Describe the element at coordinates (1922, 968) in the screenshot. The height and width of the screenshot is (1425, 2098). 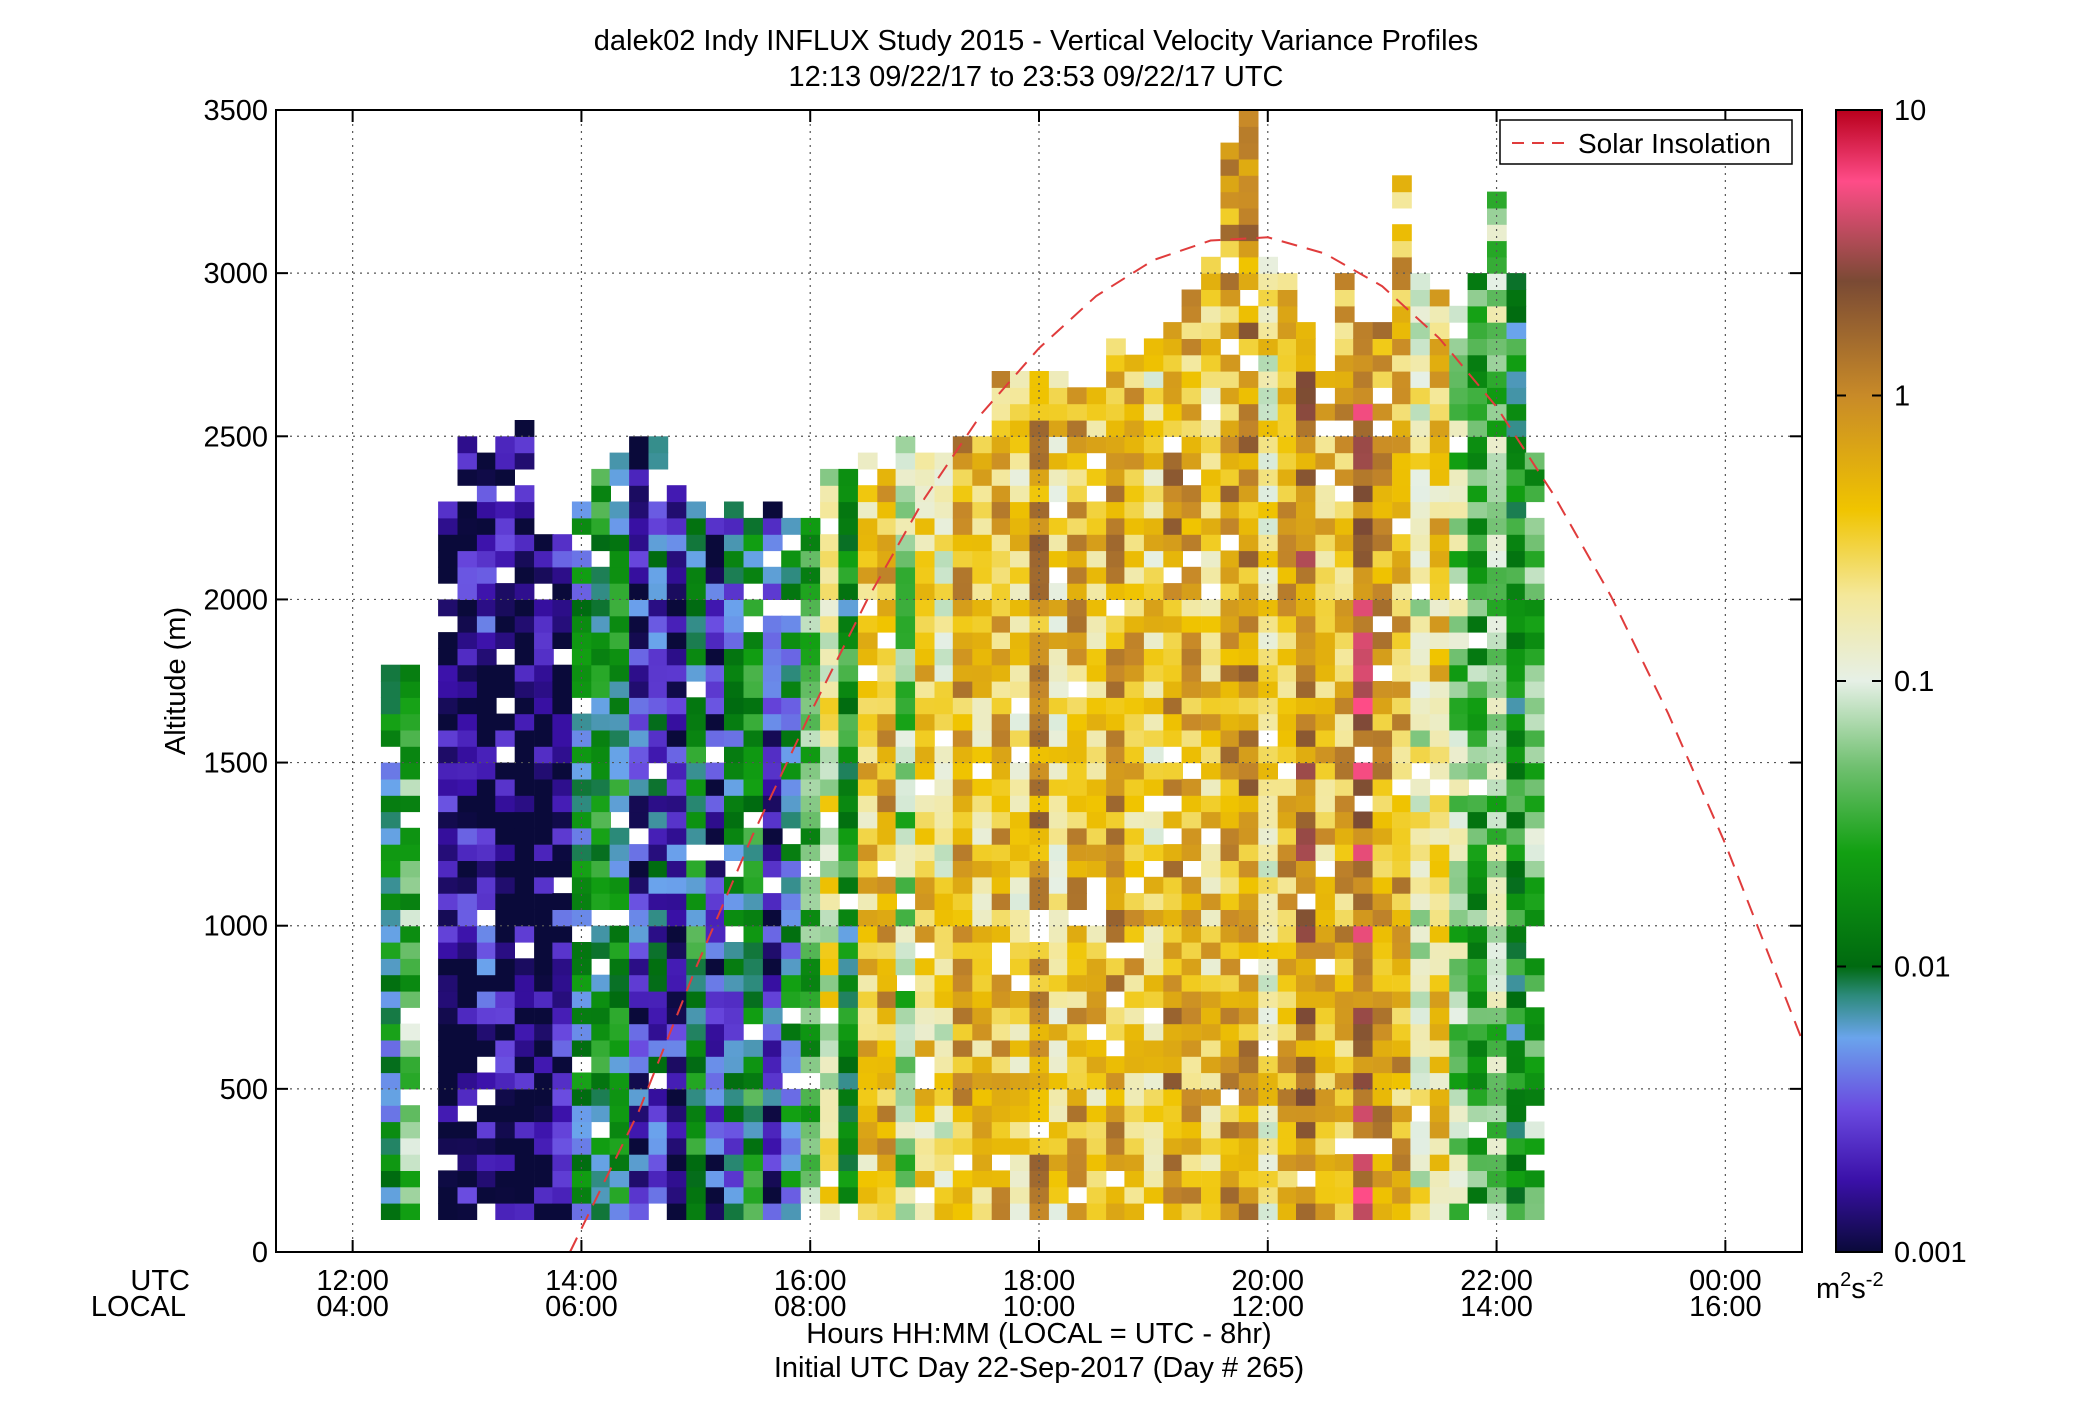
I see `colorbar-tick-label: 0.01` at that location.